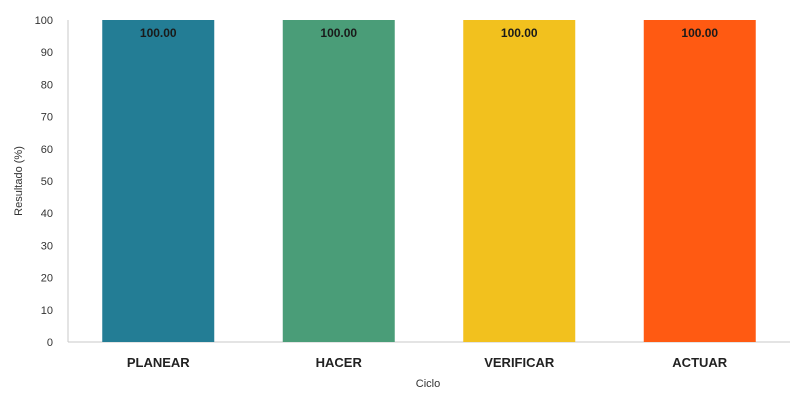 The height and width of the screenshot is (393, 791). What do you see at coordinates (50, 343) in the screenshot?
I see `y-tick-label: 0` at bounding box center [50, 343].